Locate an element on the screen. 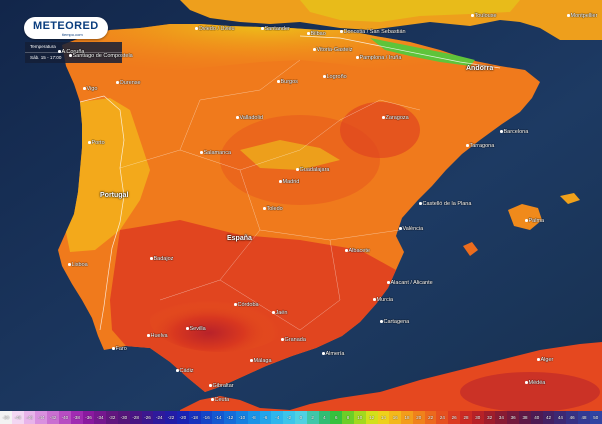 The height and width of the screenshot is (424, 602). city-name: Córdoba is located at coordinates (248, 305).